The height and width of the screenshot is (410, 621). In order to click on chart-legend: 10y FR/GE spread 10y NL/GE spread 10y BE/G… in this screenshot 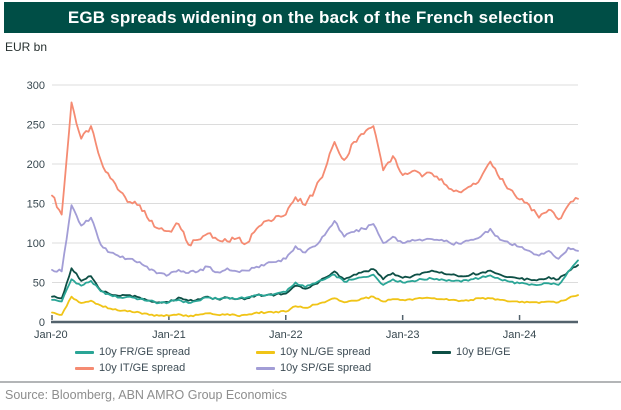, I will do `click(292, 360)`.